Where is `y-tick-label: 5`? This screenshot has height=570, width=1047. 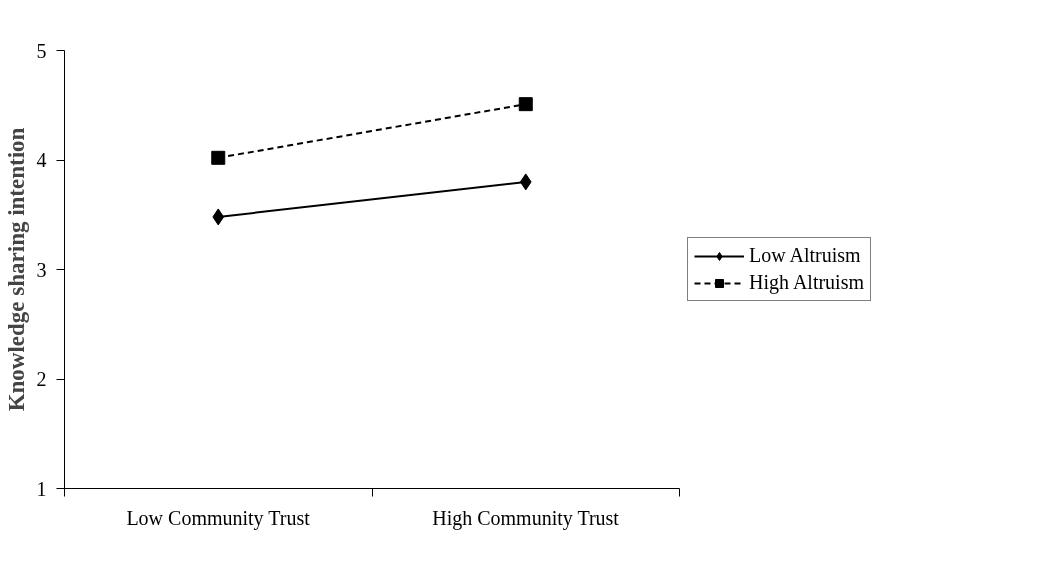
y-tick-label: 5 is located at coordinates (41, 50).